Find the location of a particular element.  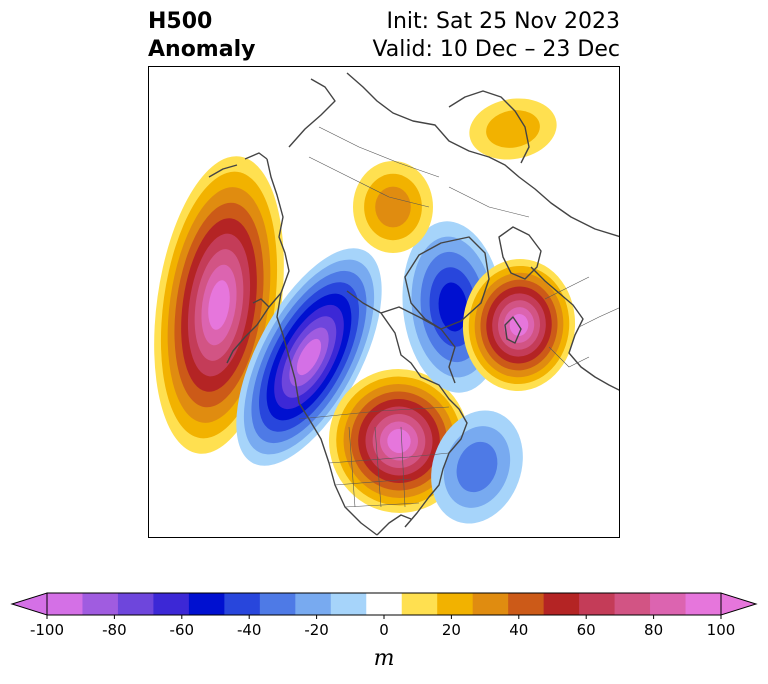

colorbar: -100 -80 -60 -40 -20 0 20 40 60 80 100 is located at coordinates (384, 630).